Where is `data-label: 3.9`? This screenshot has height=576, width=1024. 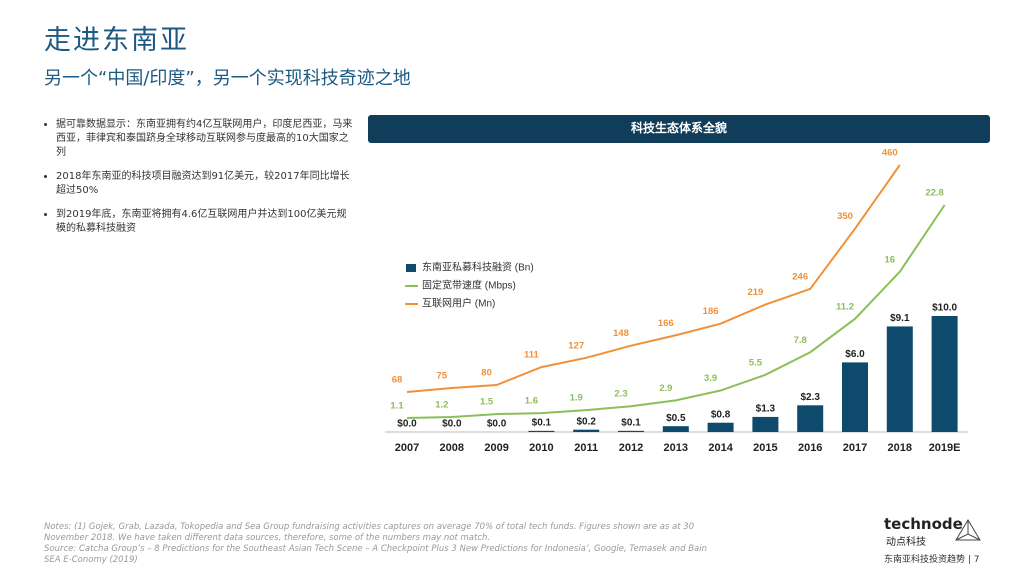
data-label: 3.9 is located at coordinates (710, 378).